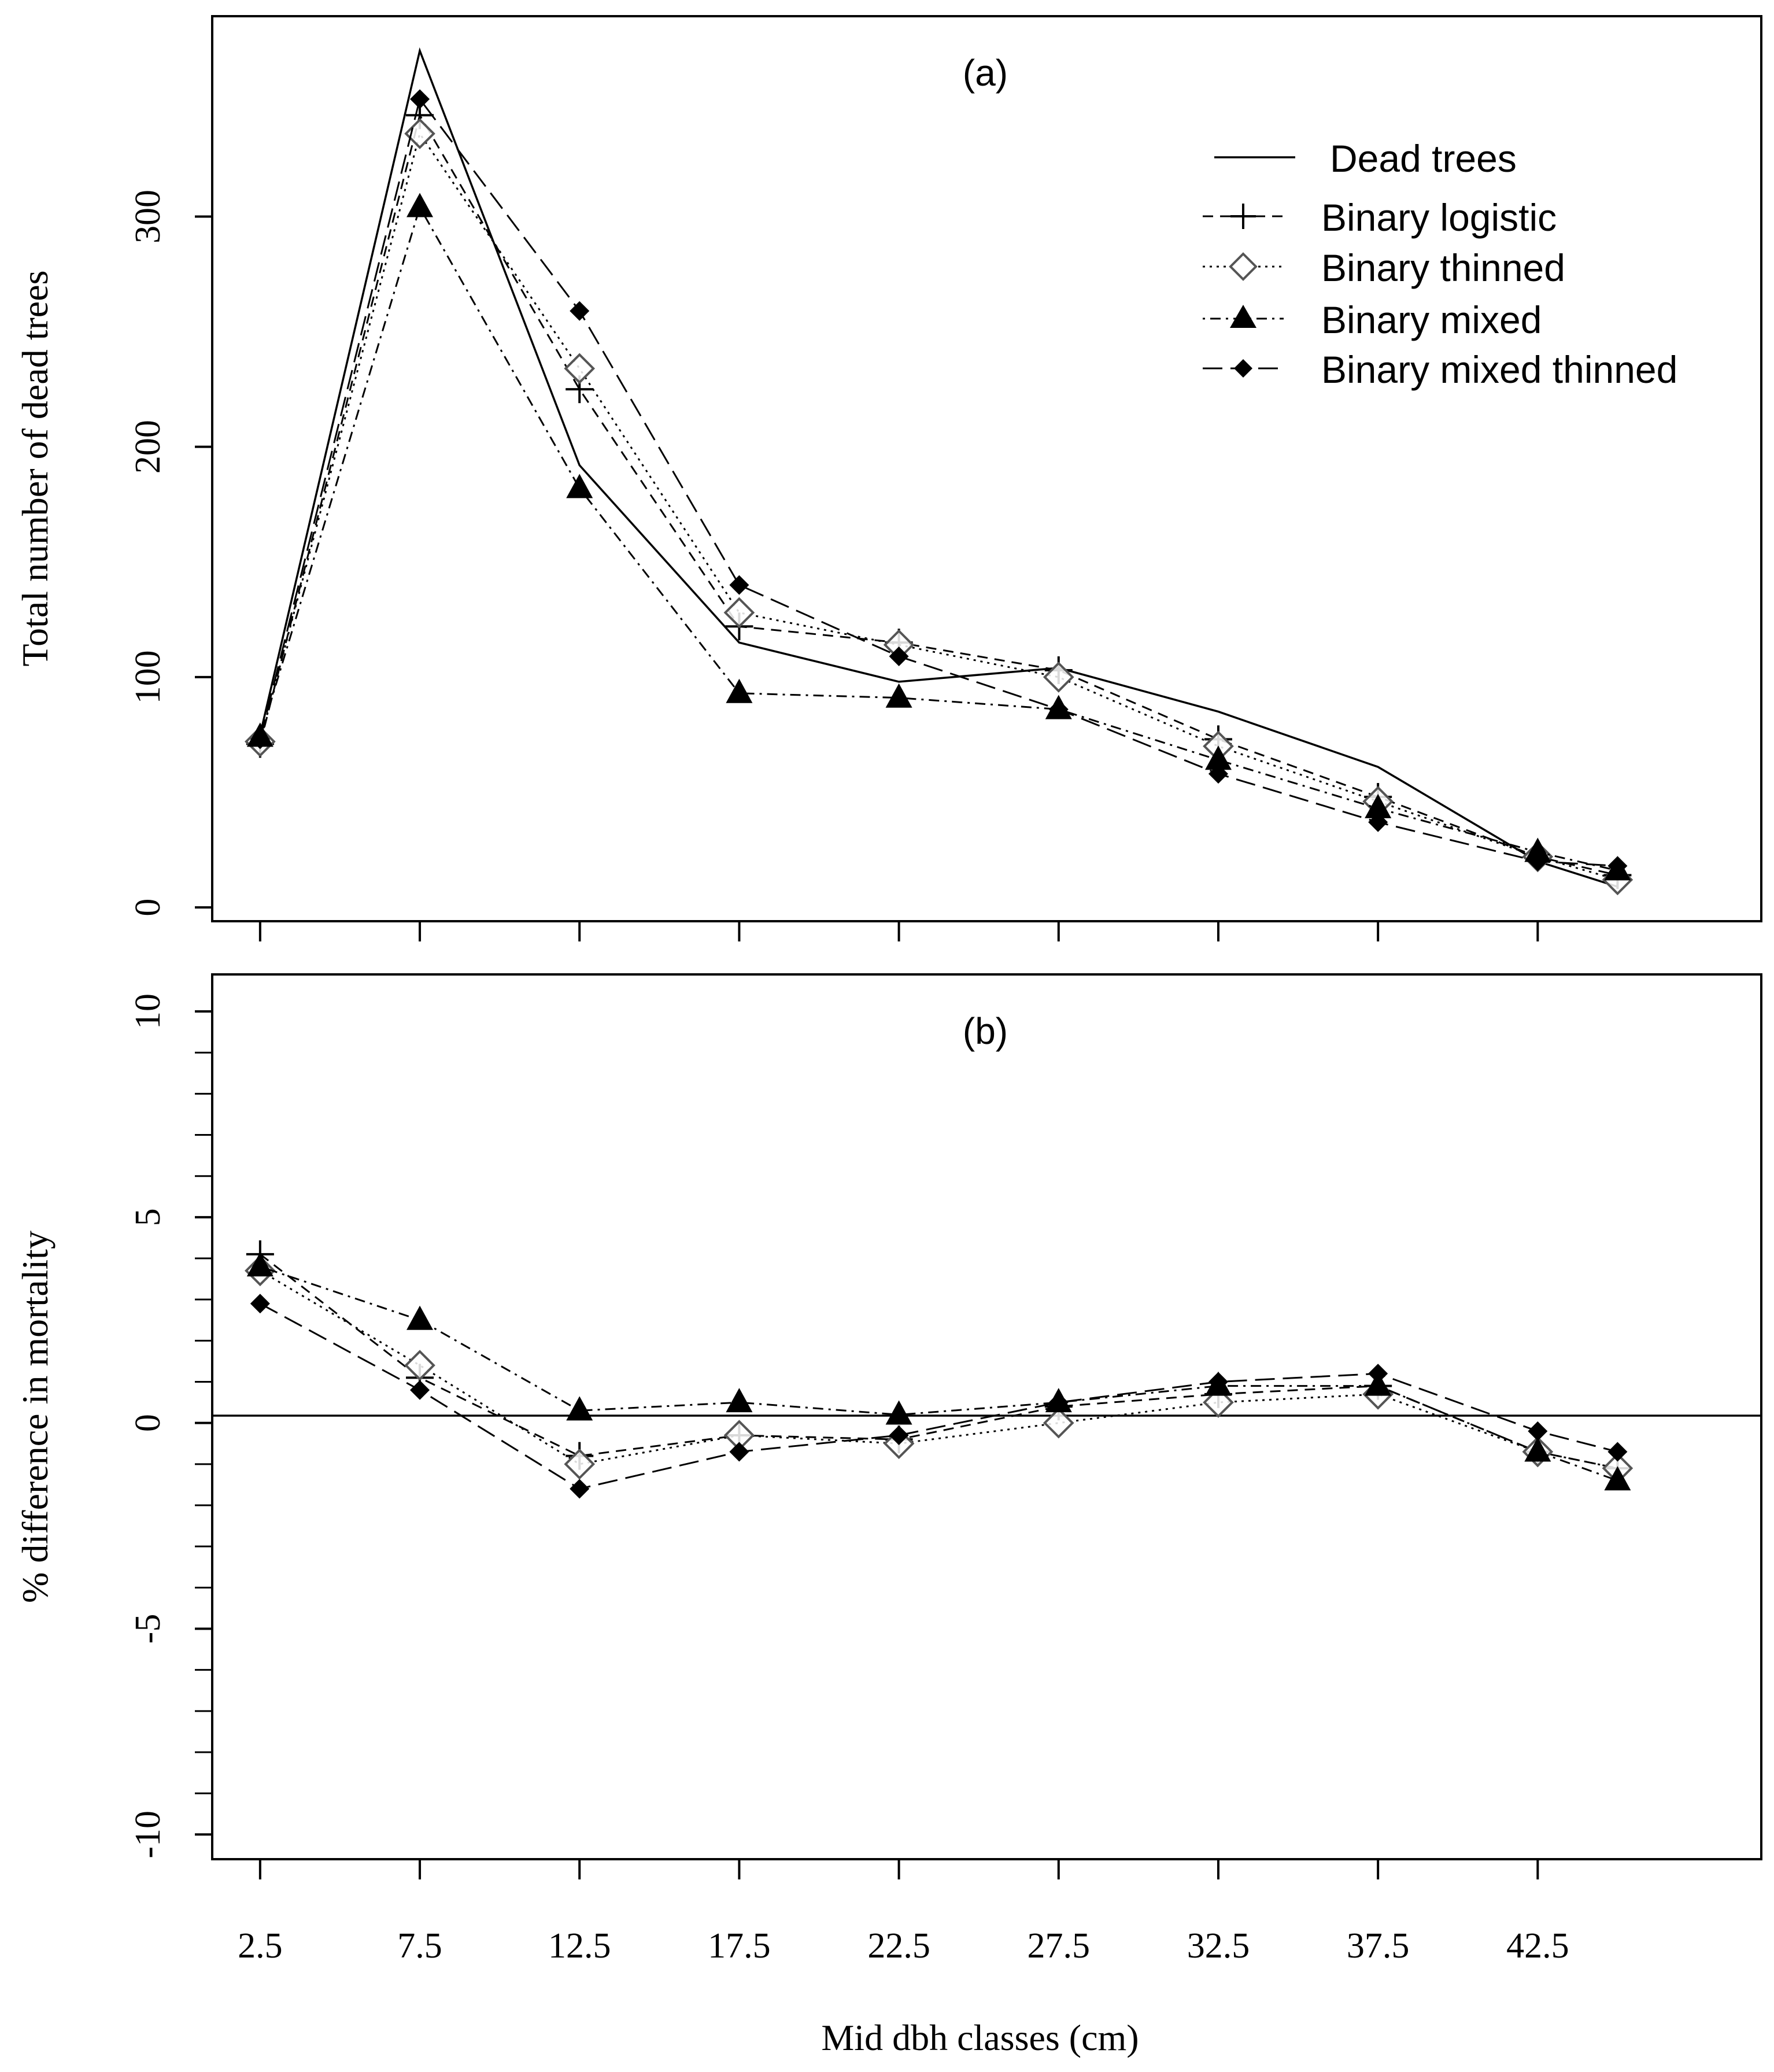 The height and width of the screenshot is (2072, 1774). I want to click on y-tick-label: -10, so click(148, 1835).